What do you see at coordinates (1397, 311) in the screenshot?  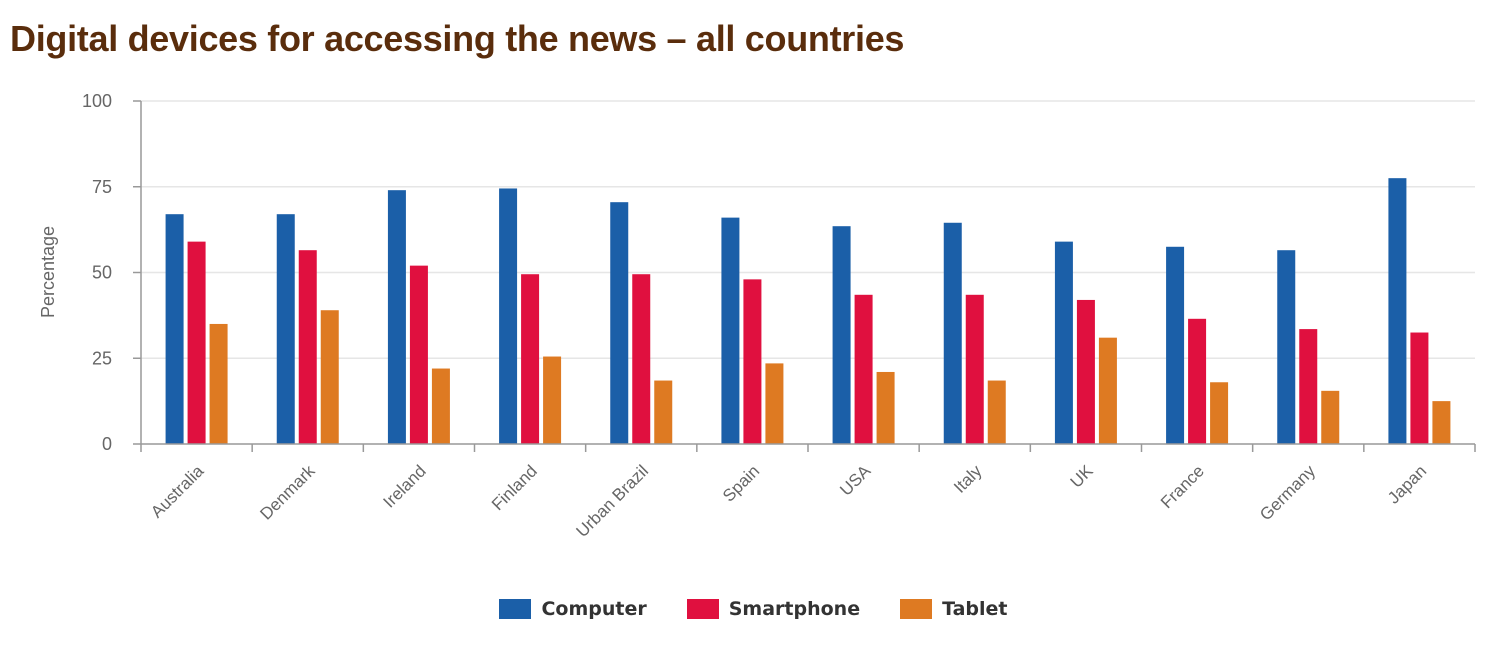 I see `bar-computer-japan` at bounding box center [1397, 311].